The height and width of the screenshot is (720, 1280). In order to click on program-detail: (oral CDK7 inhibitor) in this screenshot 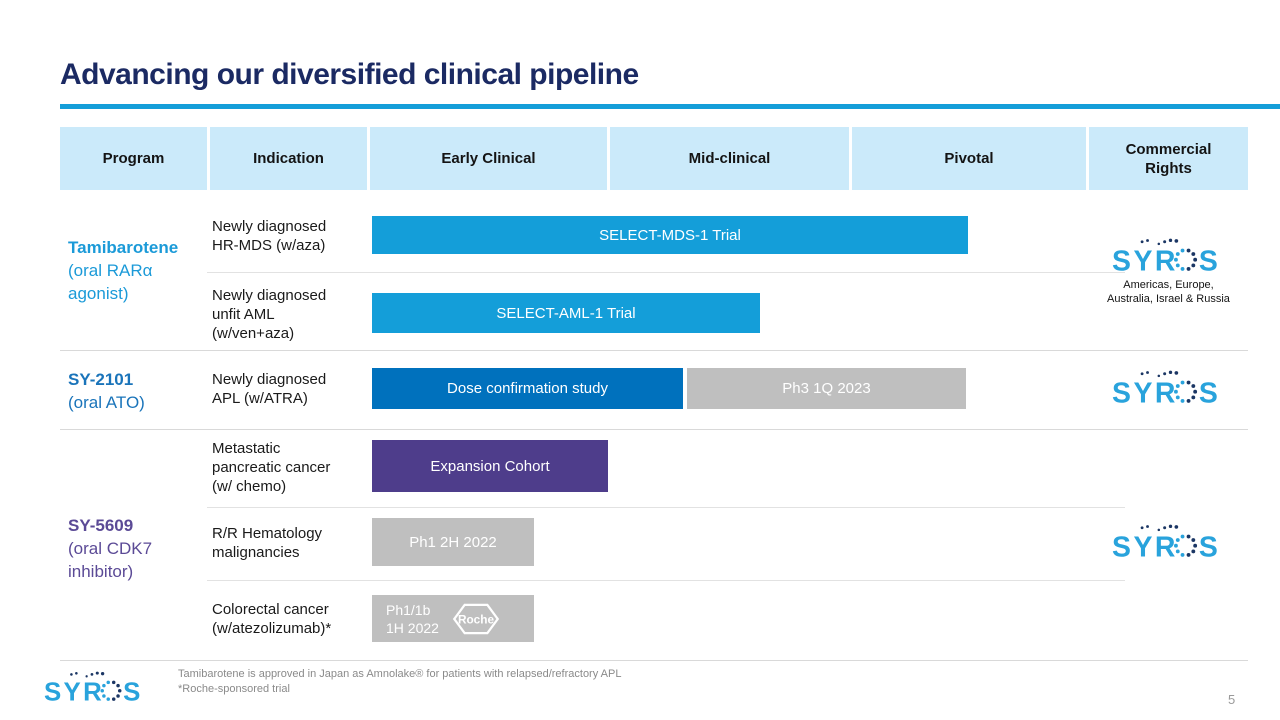, I will do `click(110, 560)`.